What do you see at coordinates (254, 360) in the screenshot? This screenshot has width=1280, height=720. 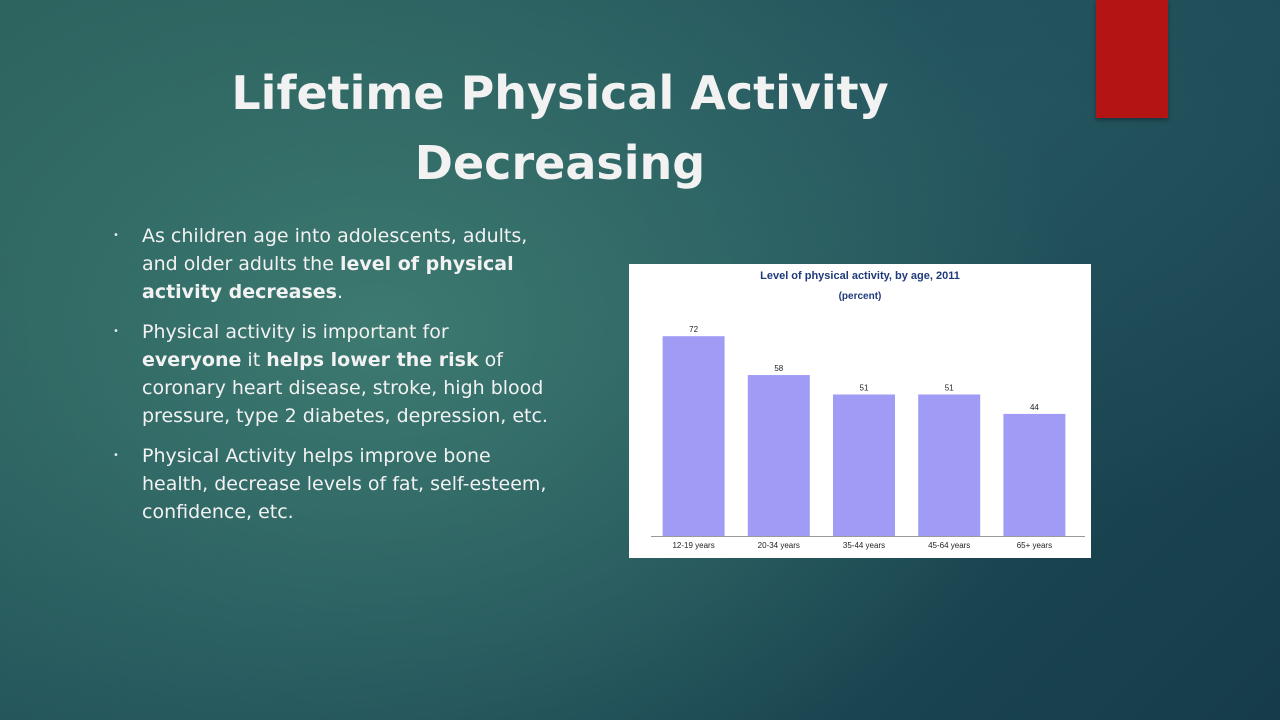 I see `bullet-text: it` at bounding box center [254, 360].